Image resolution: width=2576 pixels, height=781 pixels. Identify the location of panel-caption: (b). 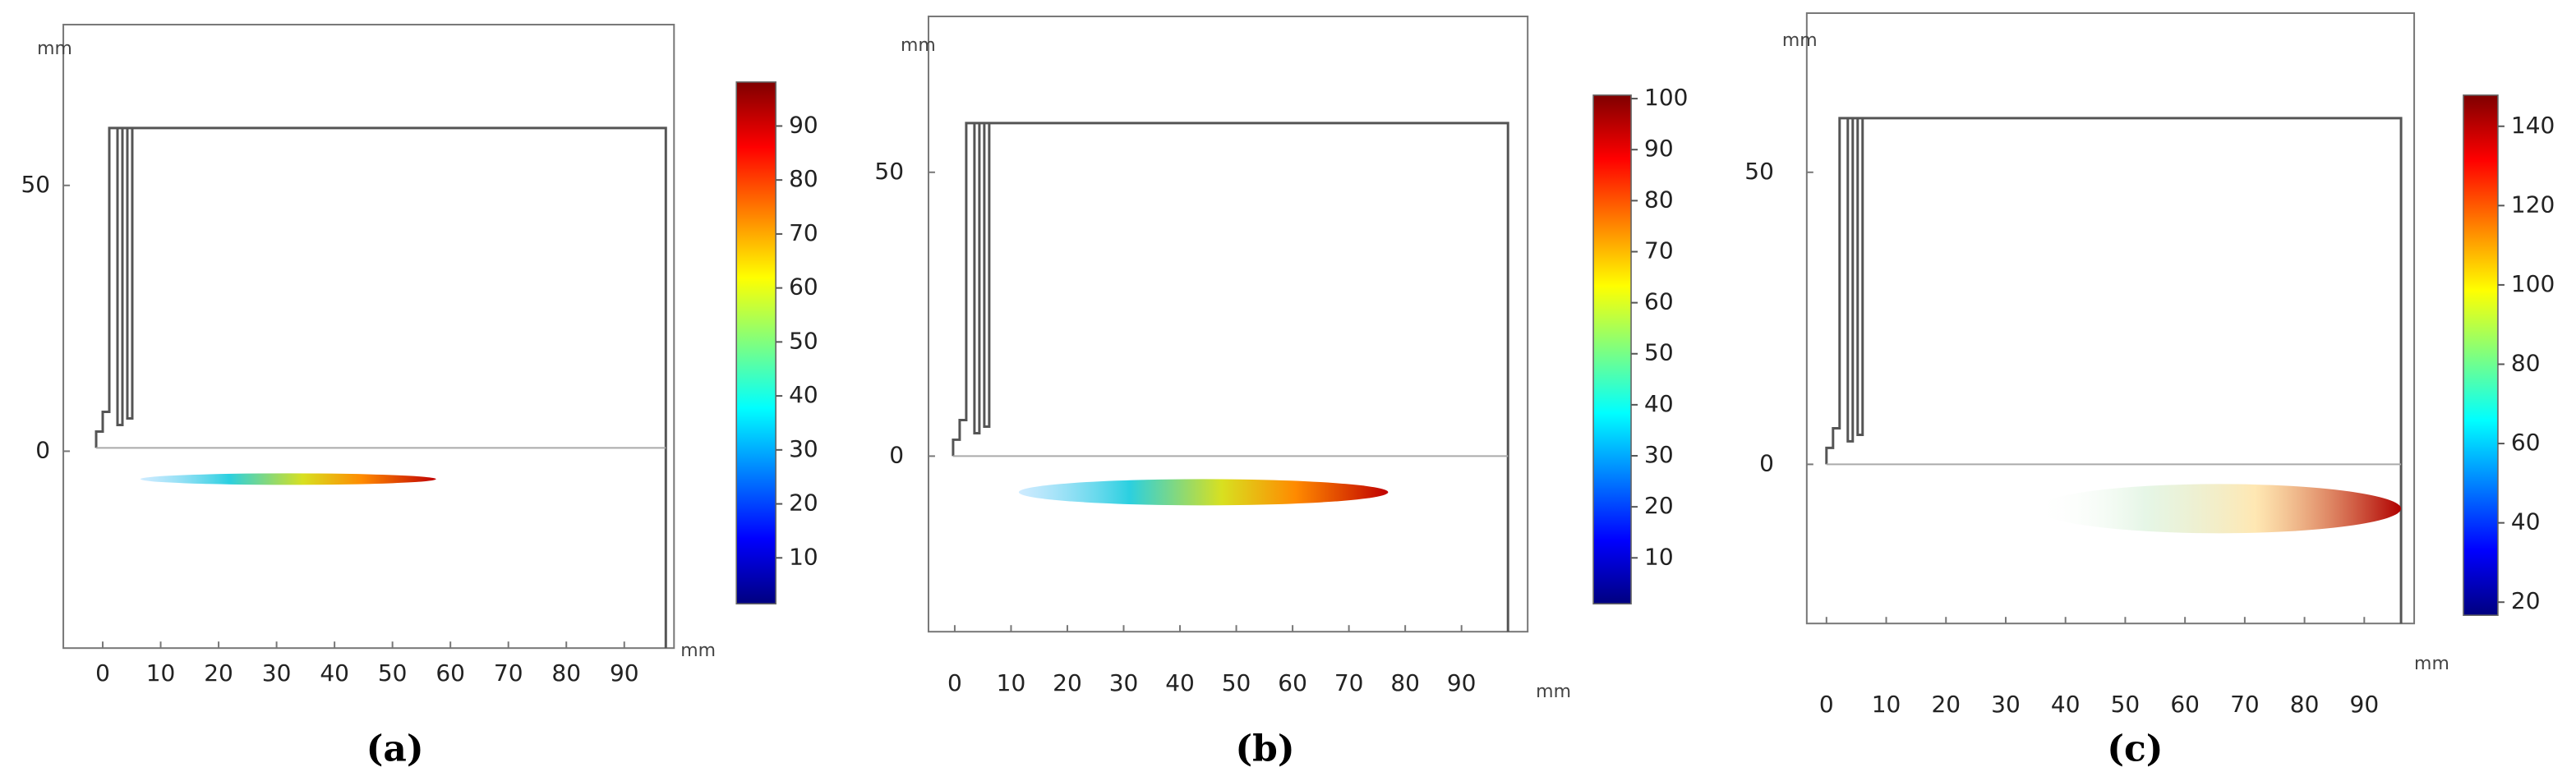
(1264, 749).